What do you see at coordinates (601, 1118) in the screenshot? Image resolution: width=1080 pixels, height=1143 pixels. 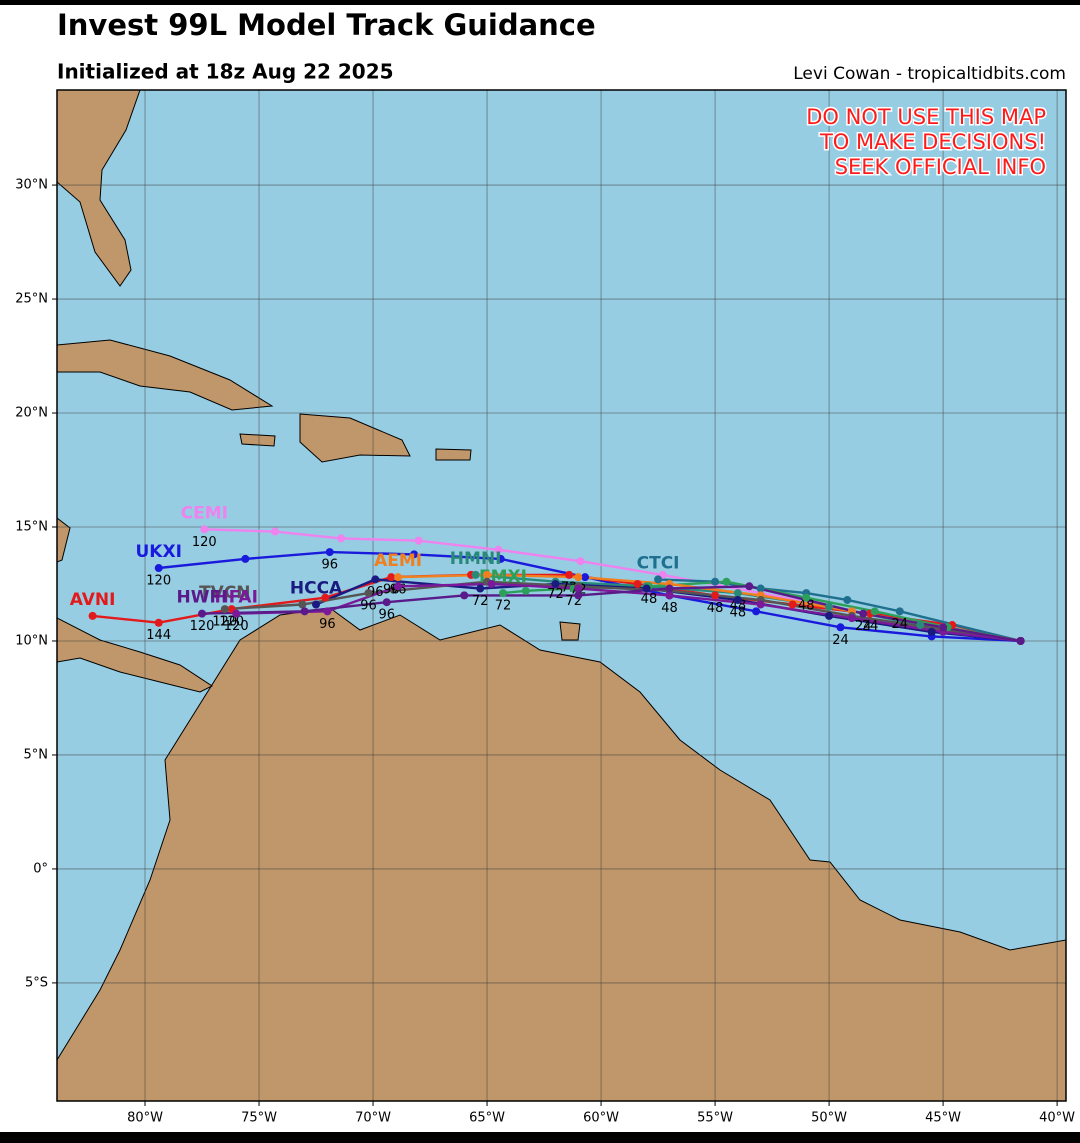 I see `x-tick-label: 60°W` at bounding box center [601, 1118].